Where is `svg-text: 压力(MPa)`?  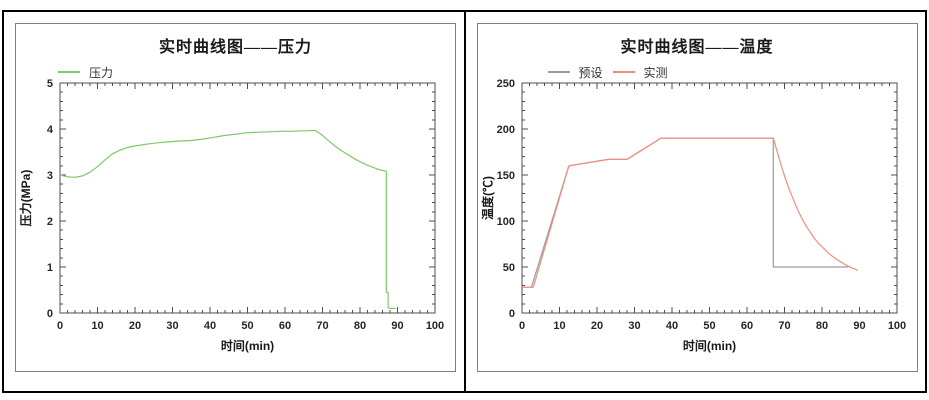
svg-text: 压力(MPa) is located at coordinates (25, 198).